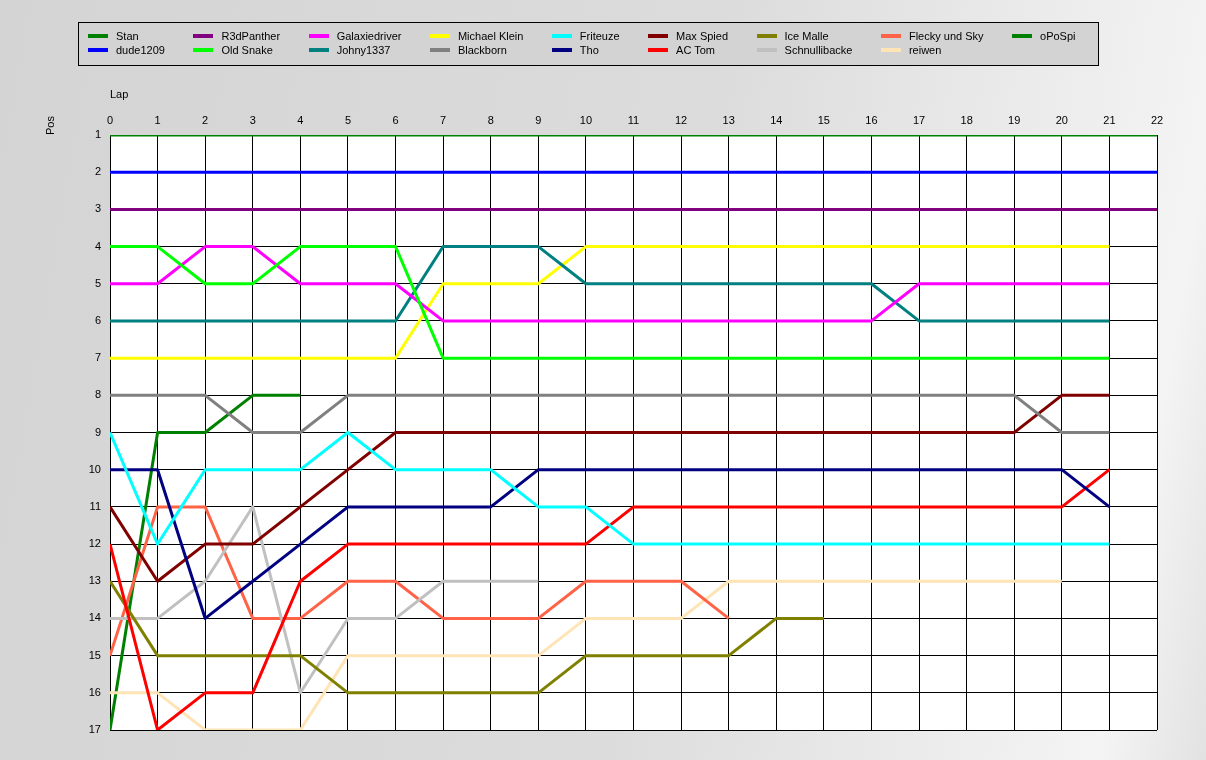 The height and width of the screenshot is (760, 1206). Describe the element at coordinates (1157, 120) in the screenshot. I see `x-tick-label: 22` at that location.